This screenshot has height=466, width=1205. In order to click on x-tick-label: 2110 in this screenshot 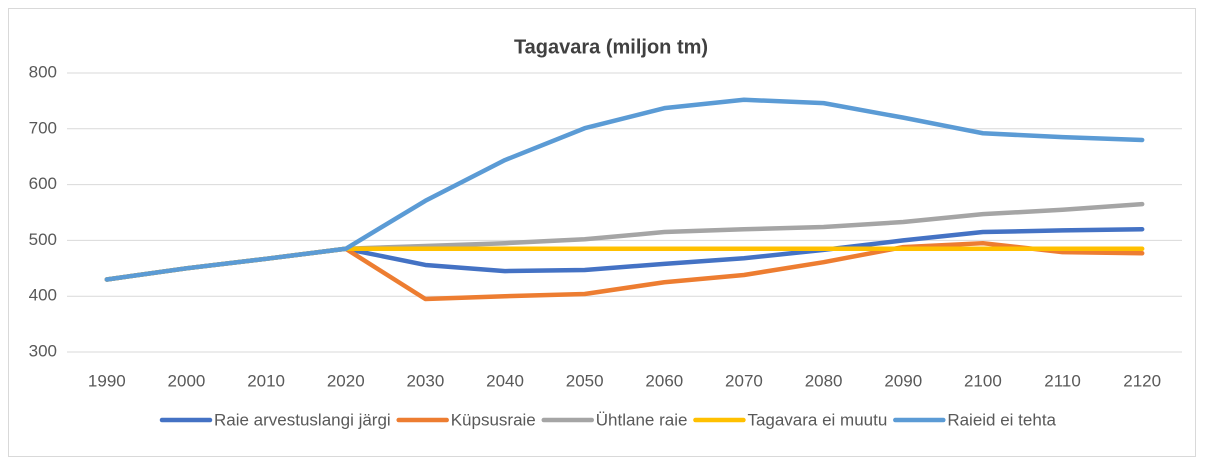, I will do `click(1062, 380)`.